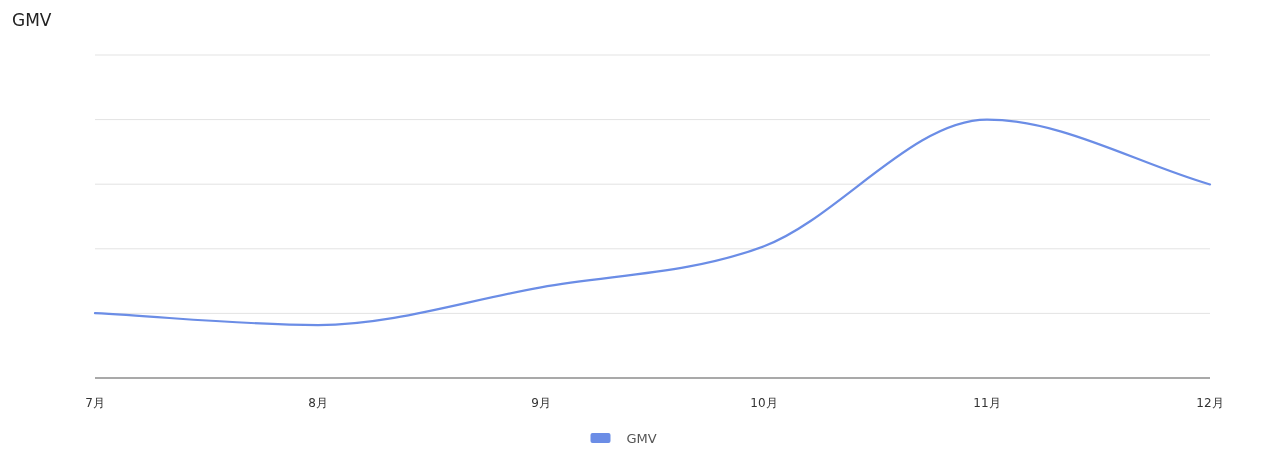 Image resolution: width=1264 pixels, height=465 pixels. What do you see at coordinates (95, 403) in the screenshot?
I see `x-tick-label: 7月` at bounding box center [95, 403].